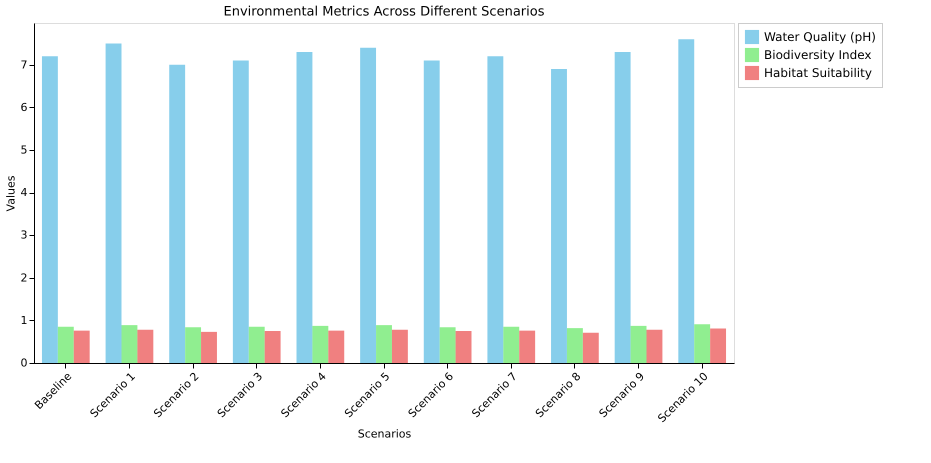 Image resolution: width=931 pixels, height=463 pixels. I want to click on y-axis-title: Values, so click(11, 193).